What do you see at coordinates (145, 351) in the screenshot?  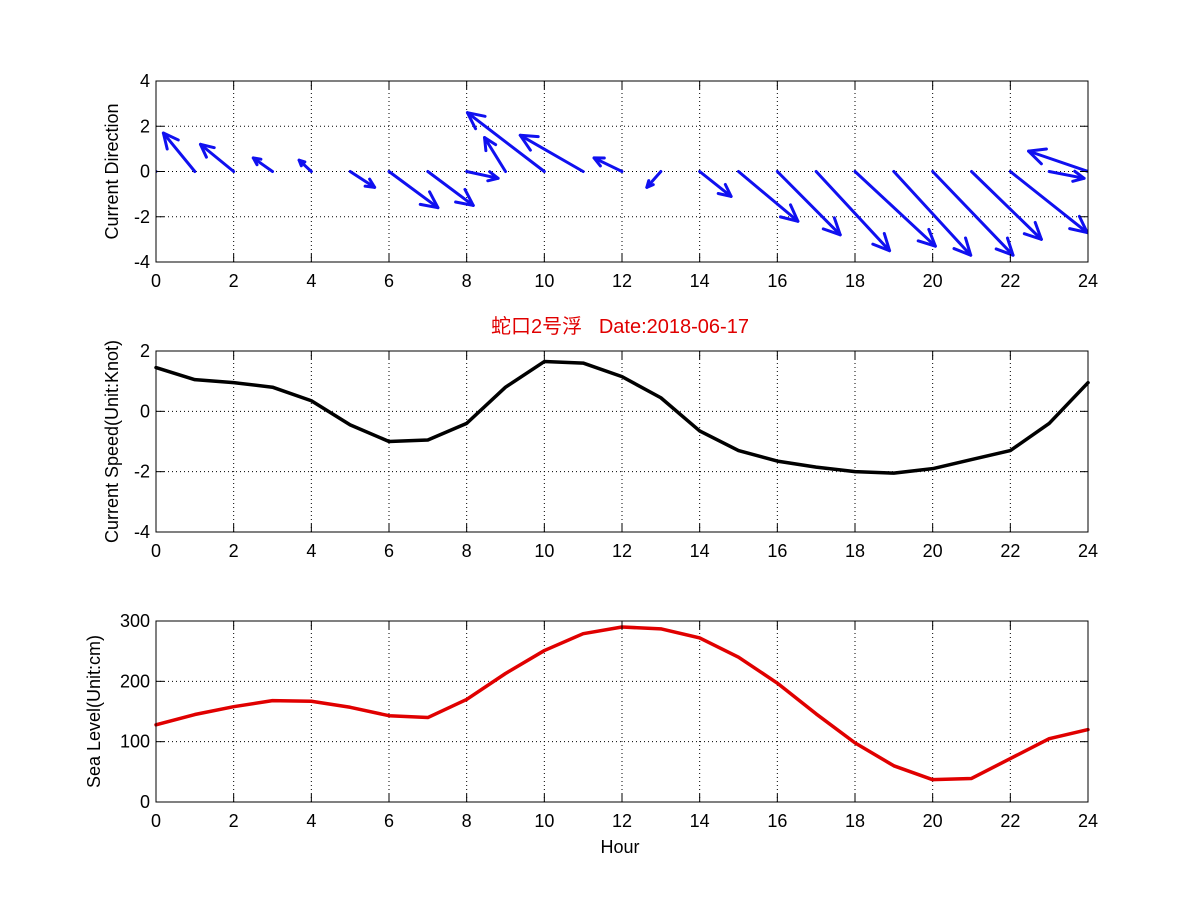 I see `speed-y-tick-label: 2` at bounding box center [145, 351].